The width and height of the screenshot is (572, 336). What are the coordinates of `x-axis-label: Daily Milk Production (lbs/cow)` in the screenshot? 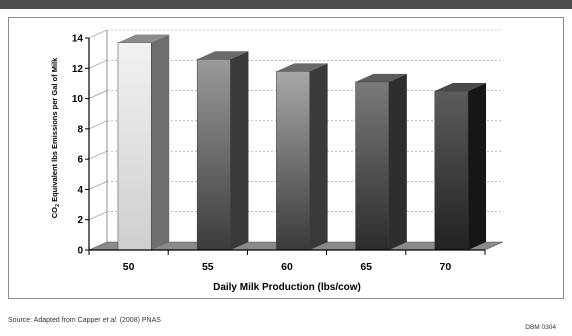 It's located at (287, 287).